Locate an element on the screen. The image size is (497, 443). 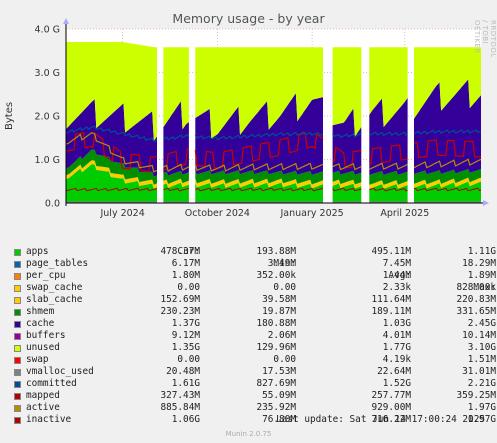
col-min-header: Min: is located at coordinates (284, 263).